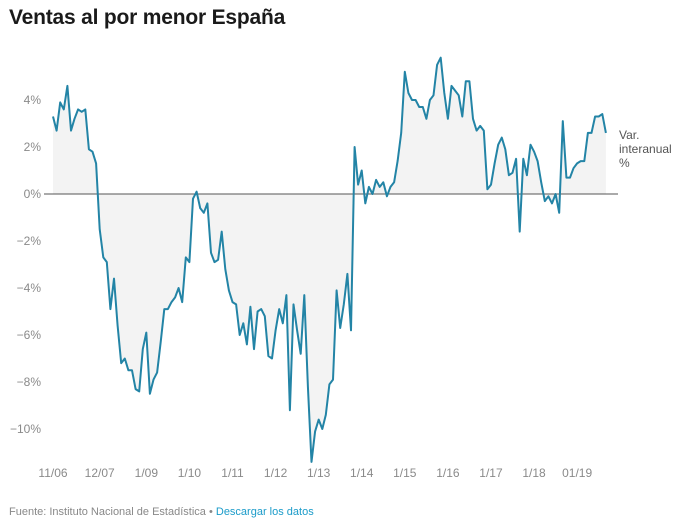  Describe the element at coordinates (264, 512) in the screenshot. I see `download-data-link: Descargar los datos` at that location.